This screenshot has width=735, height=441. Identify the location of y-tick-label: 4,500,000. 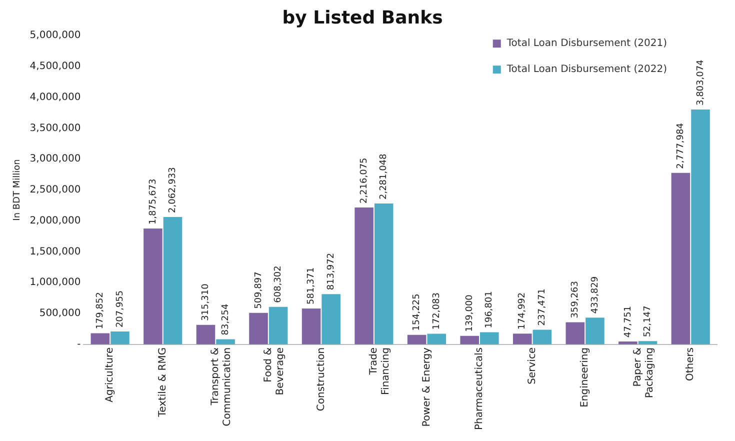
(55, 66).